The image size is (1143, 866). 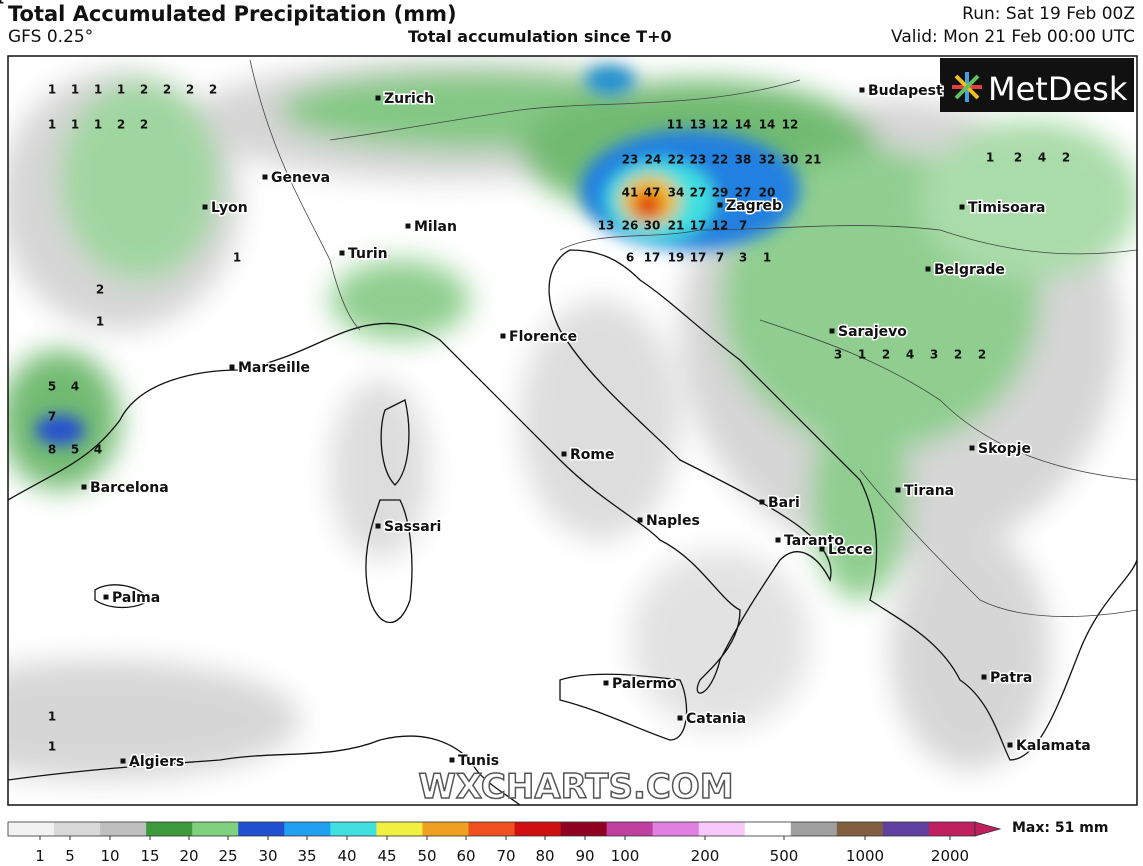 What do you see at coordinates (274, 368) in the screenshot?
I see `city-label: Marseille` at bounding box center [274, 368].